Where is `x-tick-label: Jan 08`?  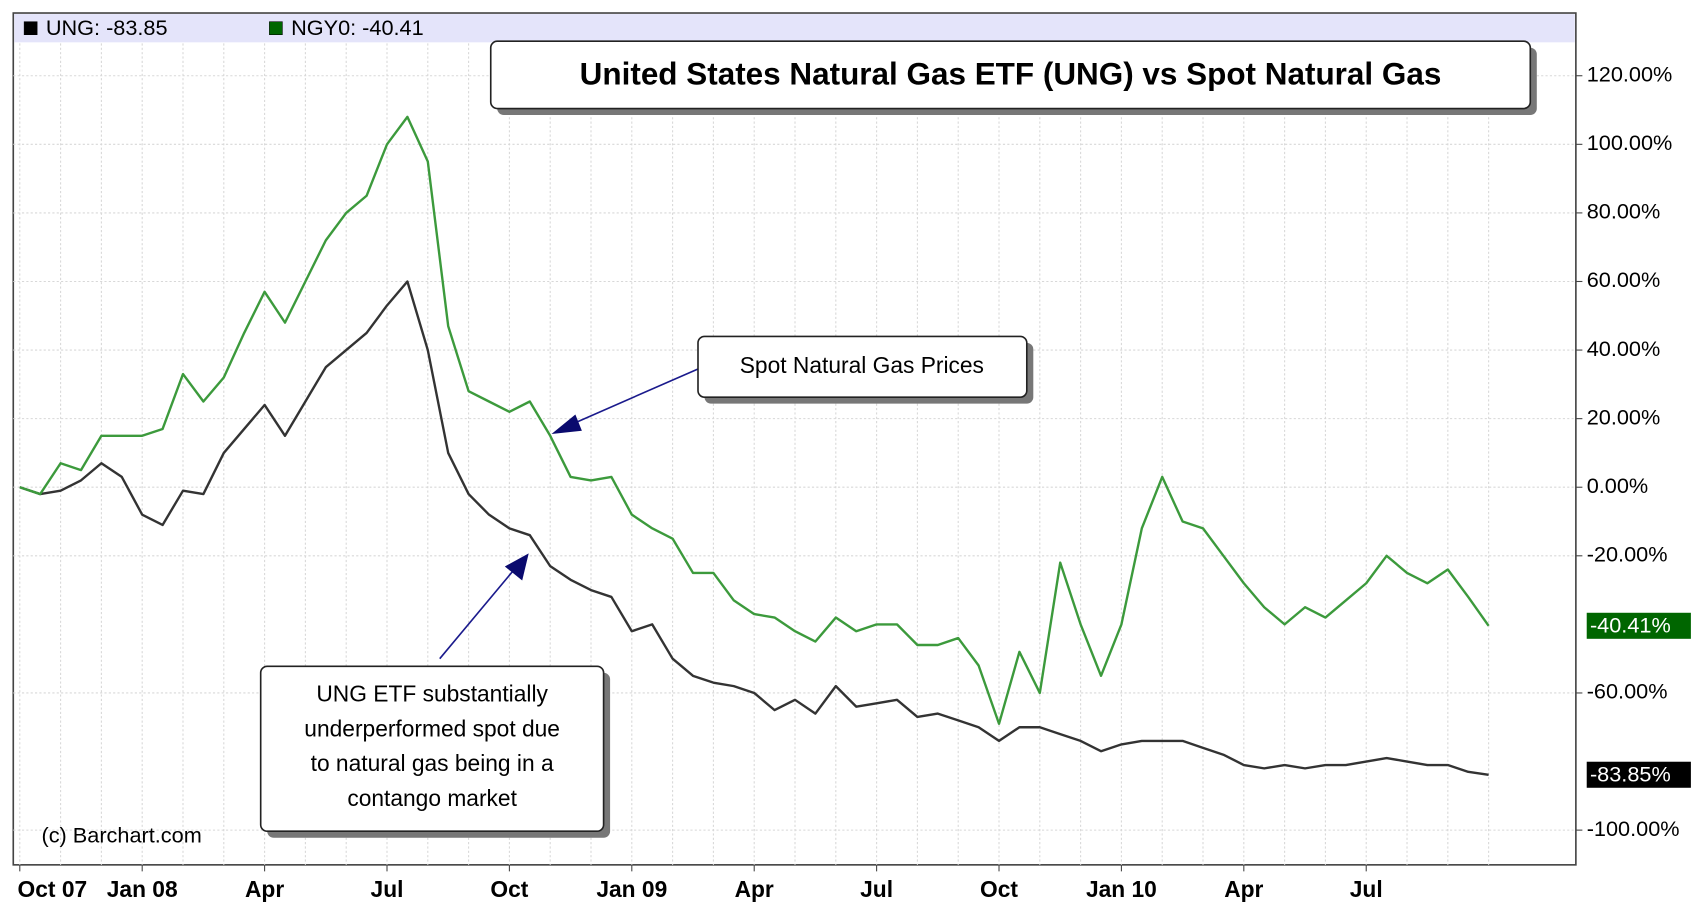
x-tick-label: Jan 08 is located at coordinates (142, 889).